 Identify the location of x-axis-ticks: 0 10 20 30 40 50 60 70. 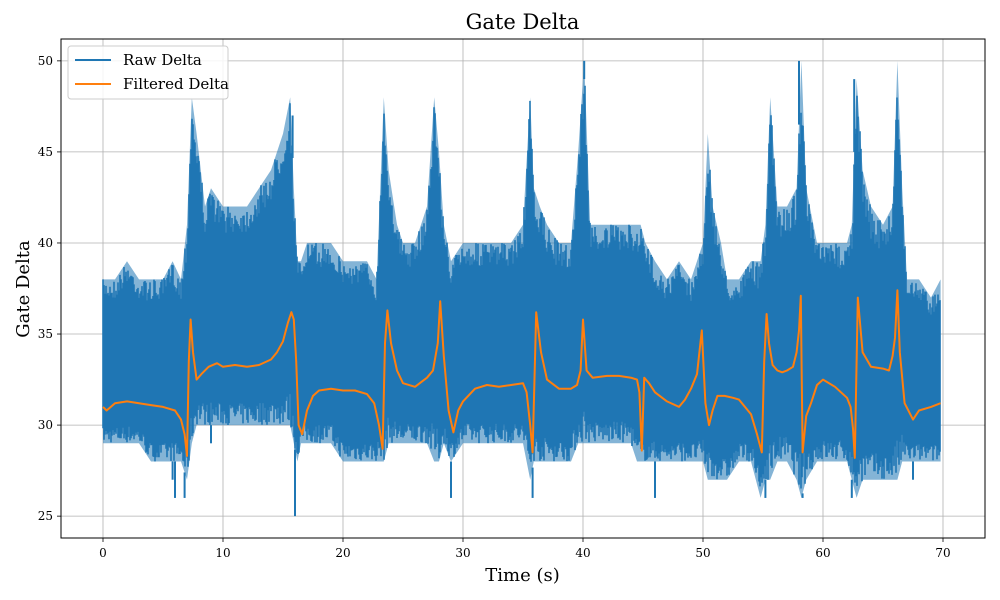
(525, 549).